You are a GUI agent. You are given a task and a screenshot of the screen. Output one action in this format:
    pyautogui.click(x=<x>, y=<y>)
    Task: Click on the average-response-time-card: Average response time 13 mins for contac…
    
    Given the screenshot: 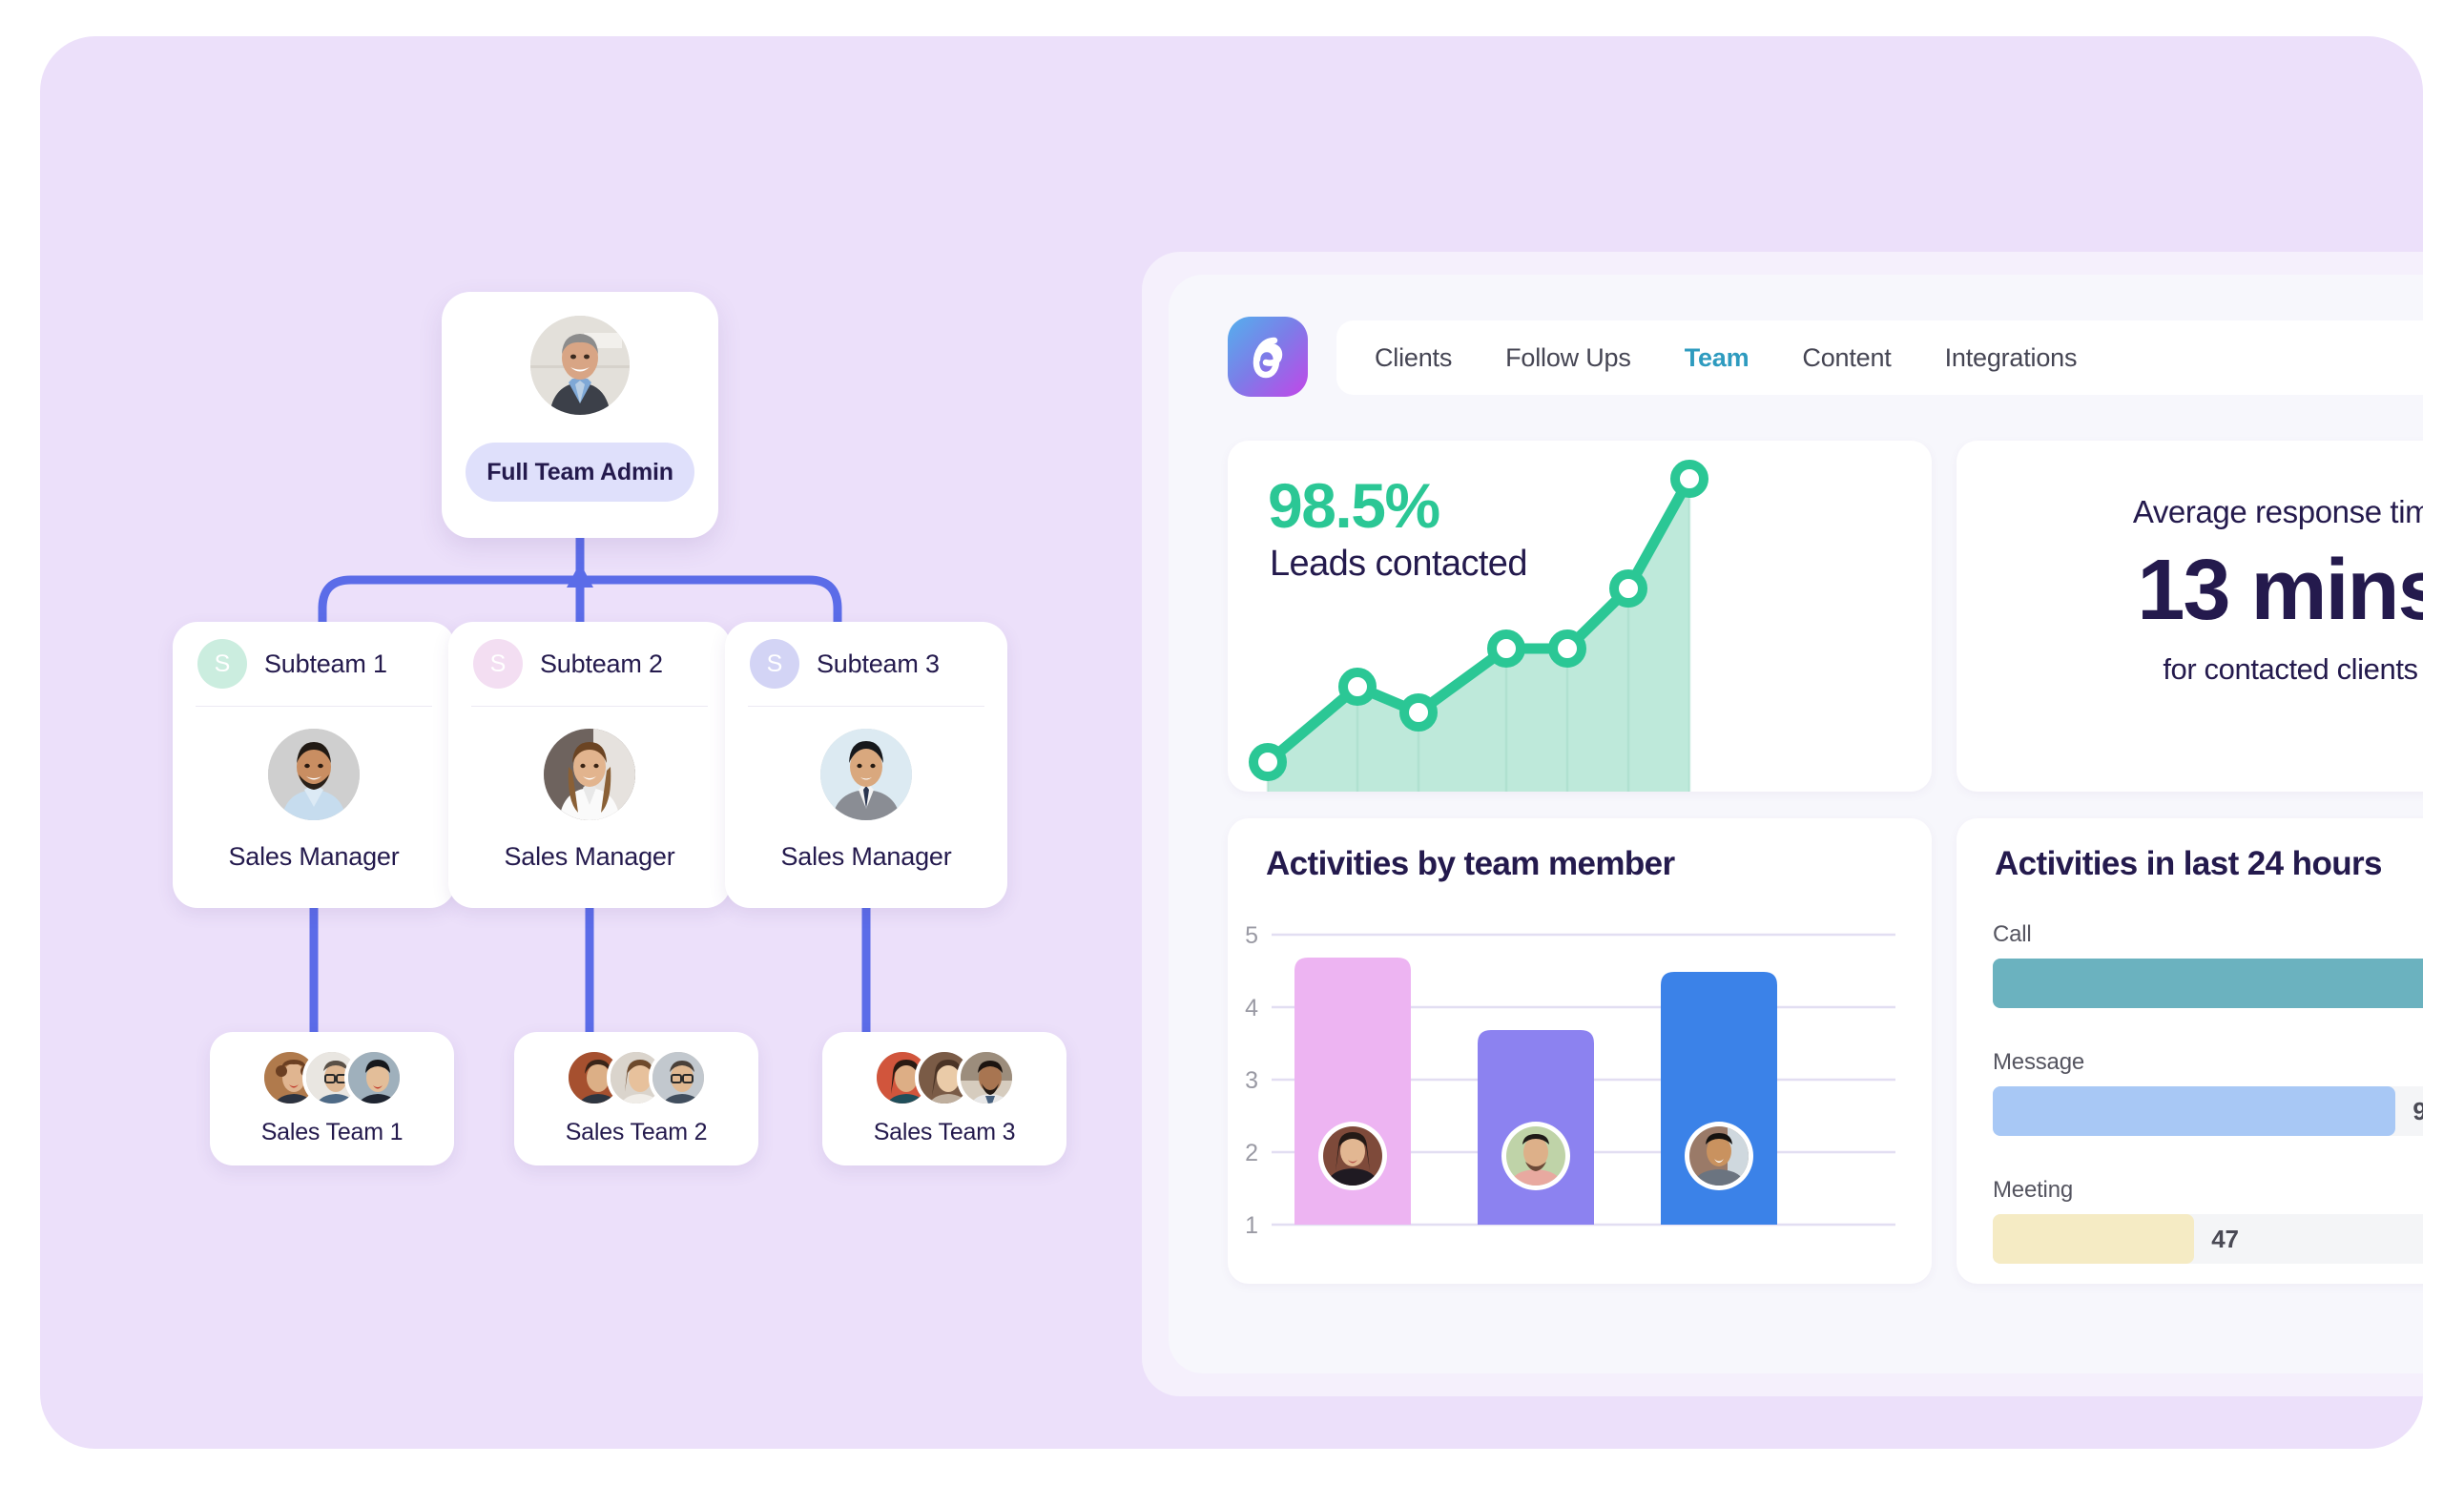 What is the action you would take?
    pyautogui.click(x=2190, y=617)
    